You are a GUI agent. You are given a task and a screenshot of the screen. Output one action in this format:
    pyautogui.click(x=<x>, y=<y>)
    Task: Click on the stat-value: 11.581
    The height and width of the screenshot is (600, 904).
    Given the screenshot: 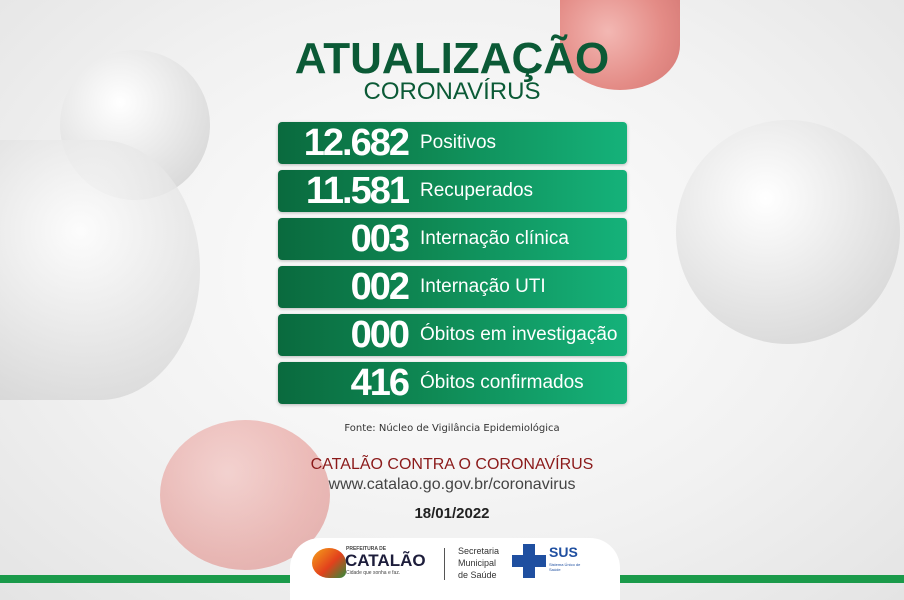 What is the action you would take?
    pyautogui.click(x=357, y=190)
    